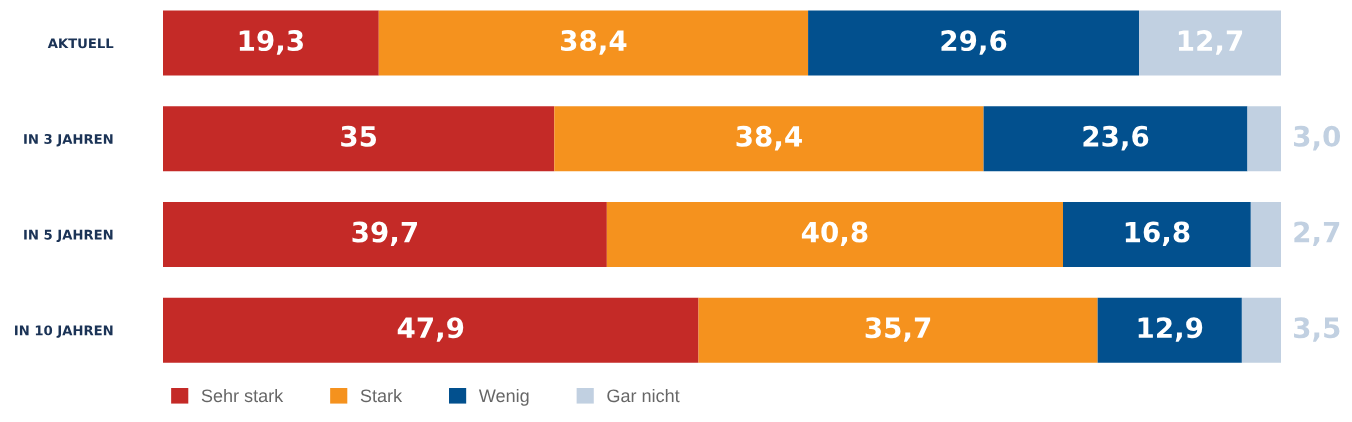 This screenshot has width=1352, height=422. What do you see at coordinates (68, 236) in the screenshot?
I see `y-tick-label: IN 5 JAHREN` at bounding box center [68, 236].